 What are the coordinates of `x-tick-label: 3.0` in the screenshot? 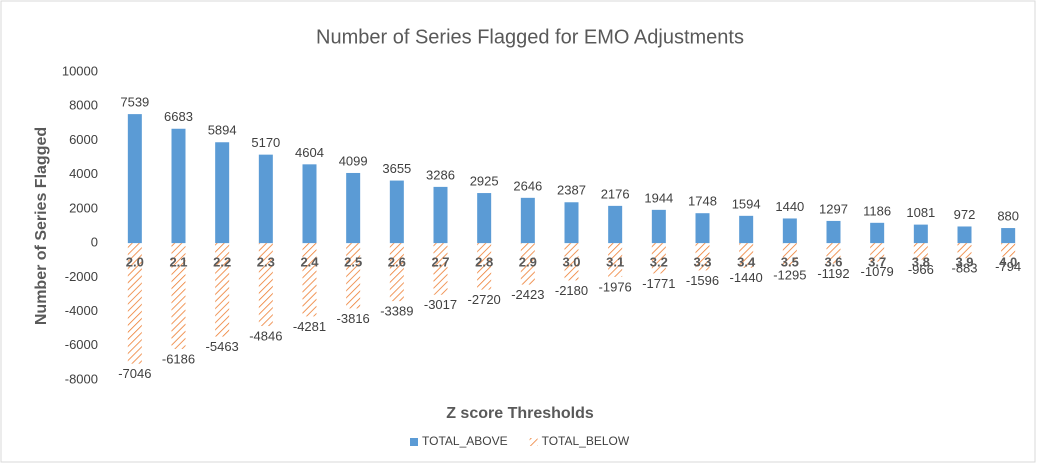 It's located at (571, 262).